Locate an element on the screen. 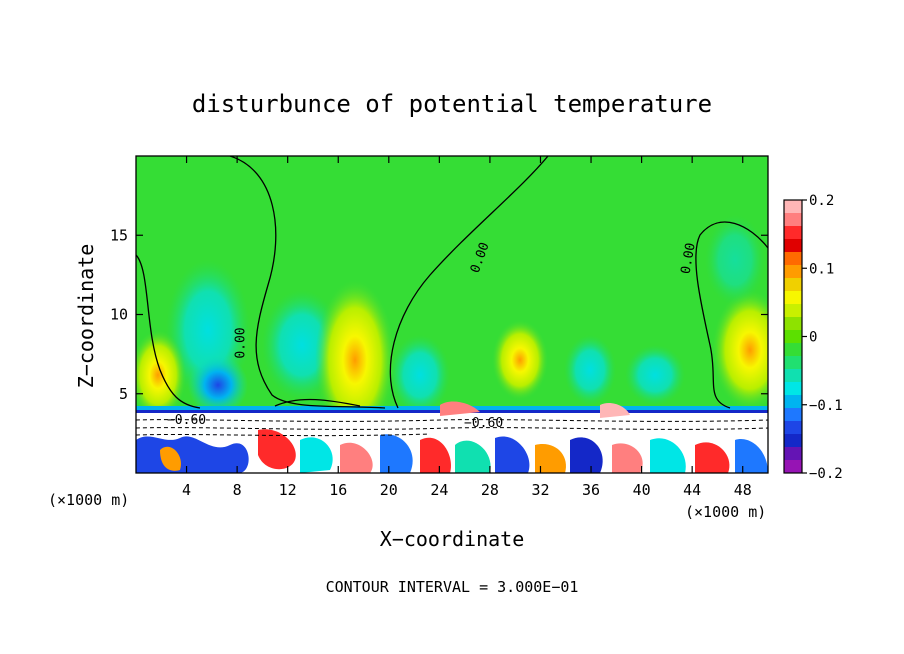  colorbar: 0.2 0.1 0 −0.1 −0.2 is located at coordinates (813, 337).